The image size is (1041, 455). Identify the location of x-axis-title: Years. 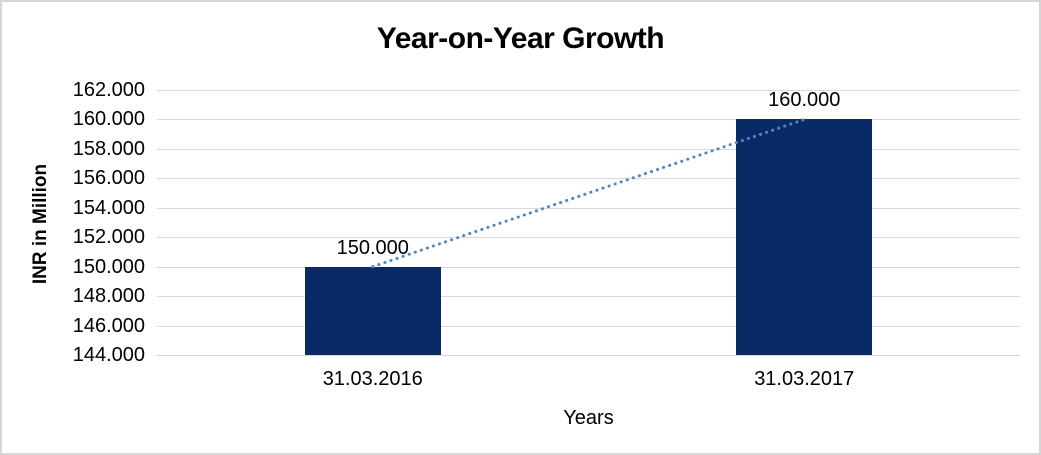
(588, 418).